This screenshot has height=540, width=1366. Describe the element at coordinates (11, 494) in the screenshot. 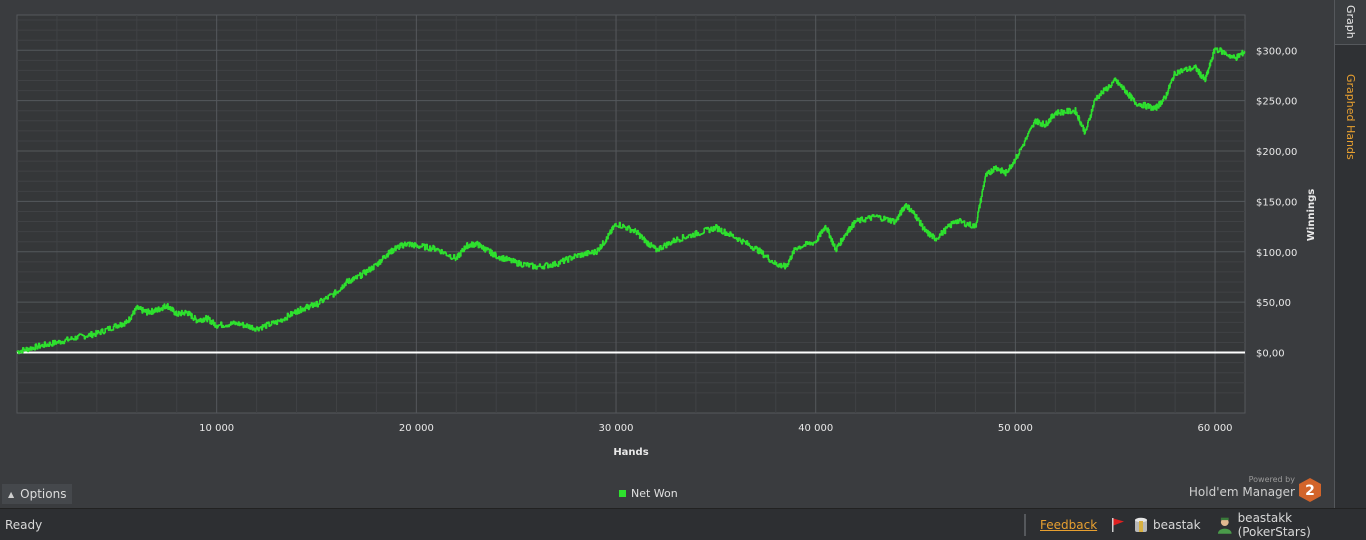

I see `chevron-up-icon: ▲` at that location.